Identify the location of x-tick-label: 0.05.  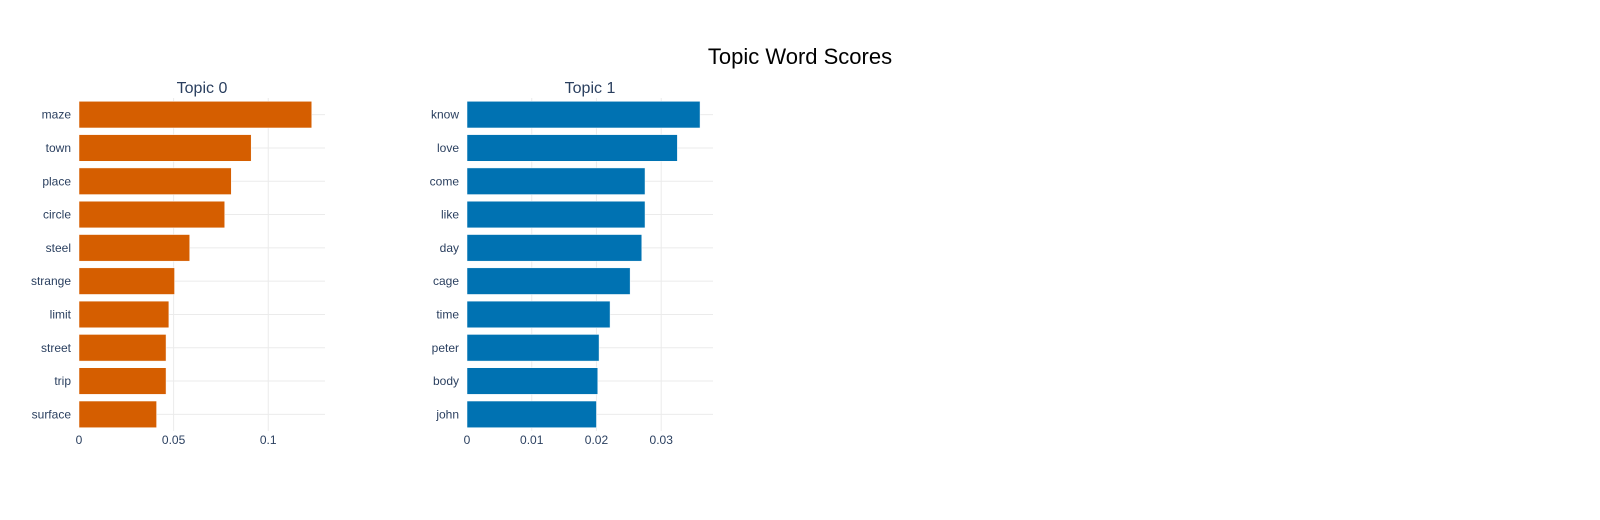
(174, 440).